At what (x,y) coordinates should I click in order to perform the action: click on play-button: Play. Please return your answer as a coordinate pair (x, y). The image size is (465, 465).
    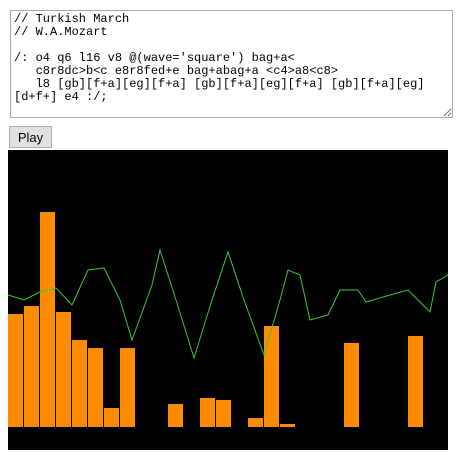
    Looking at the image, I should click on (30, 137).